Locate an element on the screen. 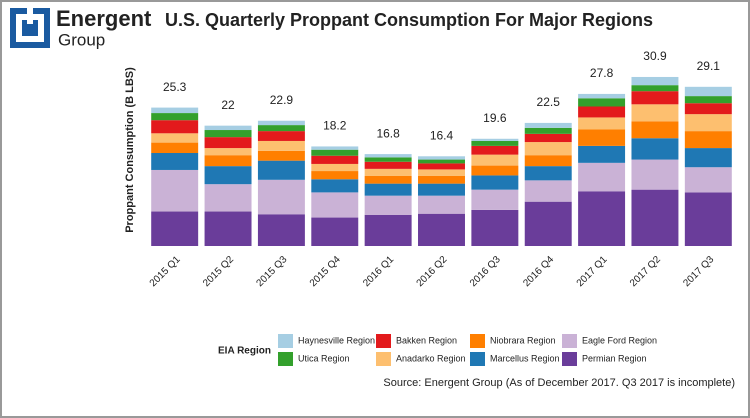 This screenshot has width=750, height=418. legend-label: Eagle Ford Region is located at coordinates (619, 340).